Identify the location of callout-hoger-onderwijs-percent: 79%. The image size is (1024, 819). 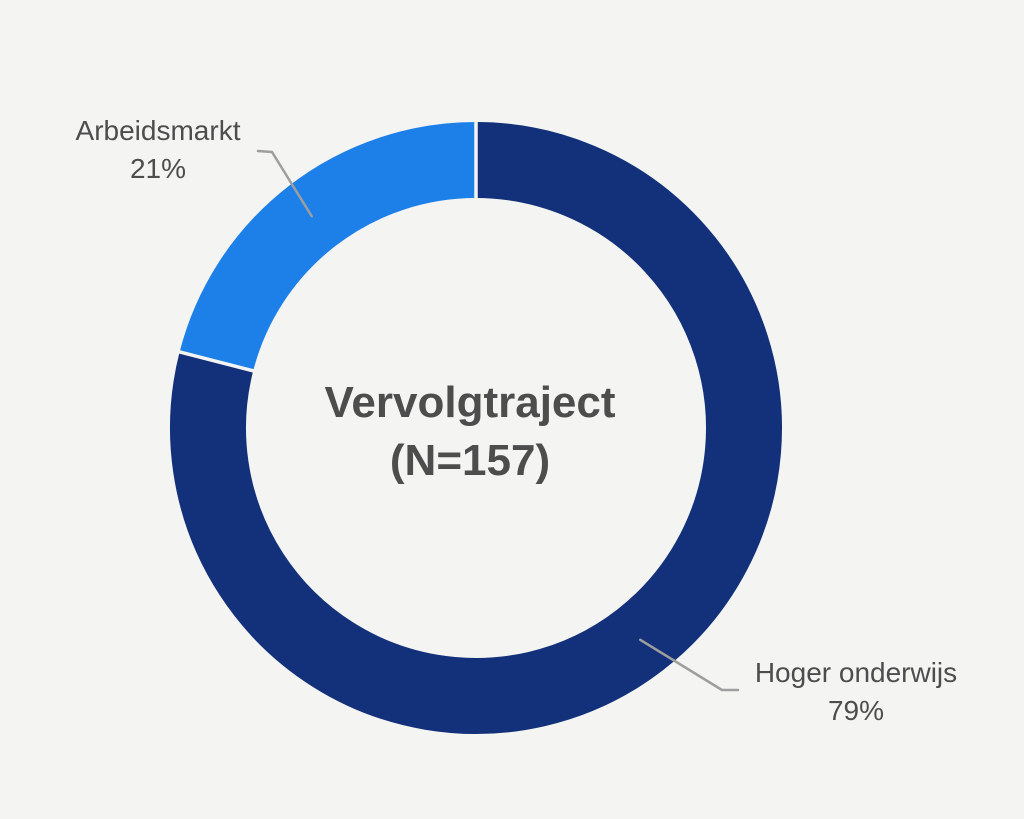
(856, 710).